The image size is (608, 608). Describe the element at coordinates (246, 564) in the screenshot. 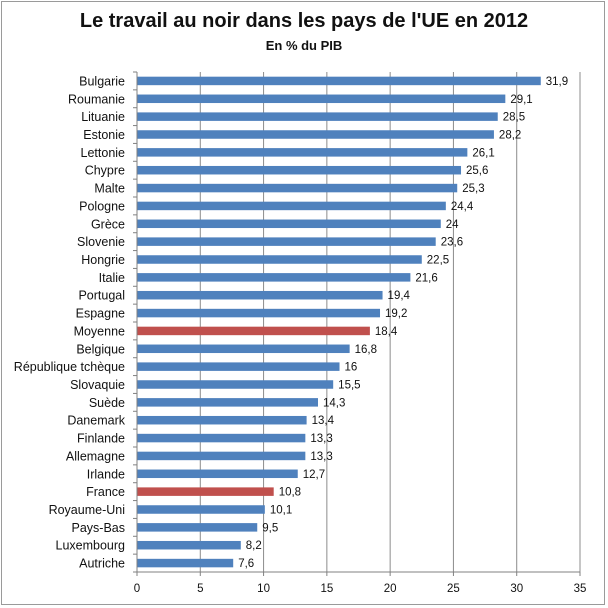

I see `value-label-27: 7,6` at that location.